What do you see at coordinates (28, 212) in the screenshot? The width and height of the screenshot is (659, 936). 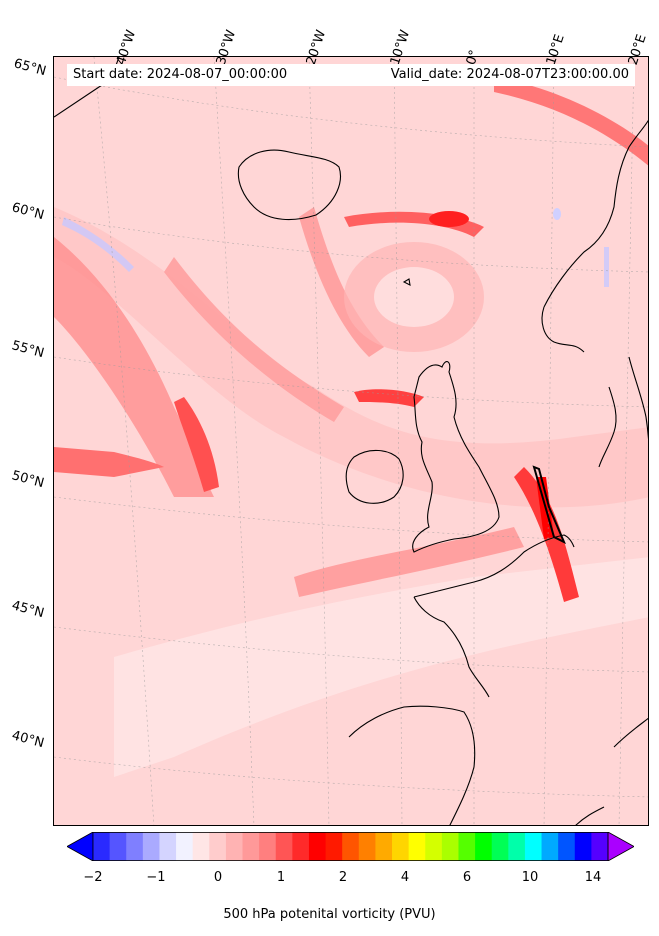 I see `lat-label-60n: 60°N` at bounding box center [28, 212].